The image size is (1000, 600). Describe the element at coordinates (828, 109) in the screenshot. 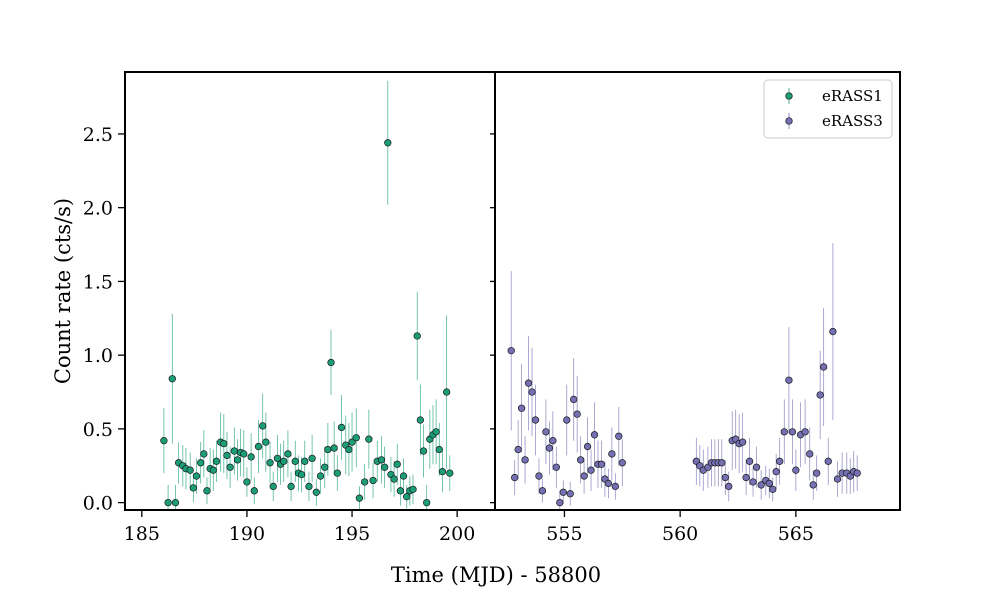

I see `legend-box` at that location.